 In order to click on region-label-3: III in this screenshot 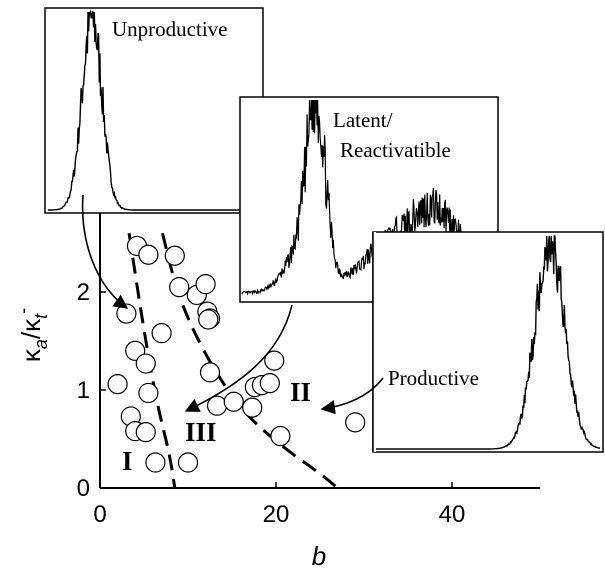, I will do `click(201, 432)`.